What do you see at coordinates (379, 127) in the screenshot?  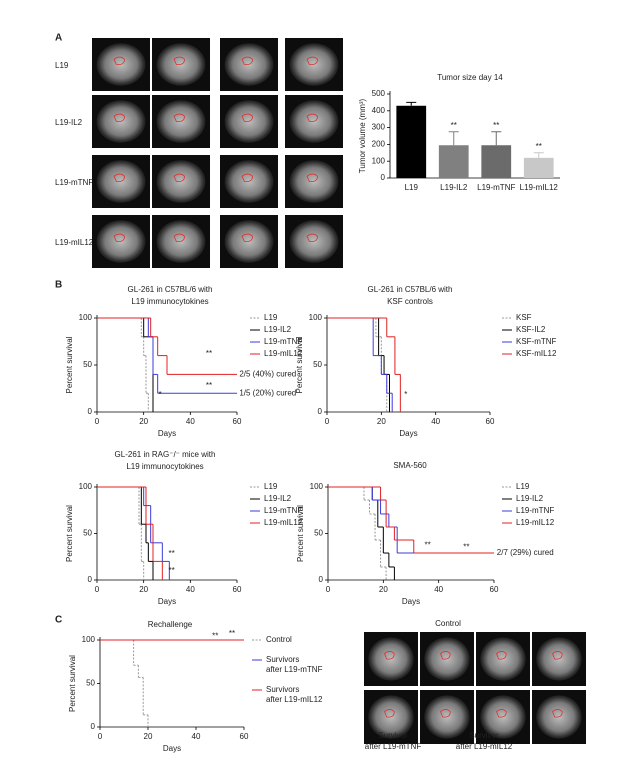 I see `y-tick-label: 300` at bounding box center [379, 127].